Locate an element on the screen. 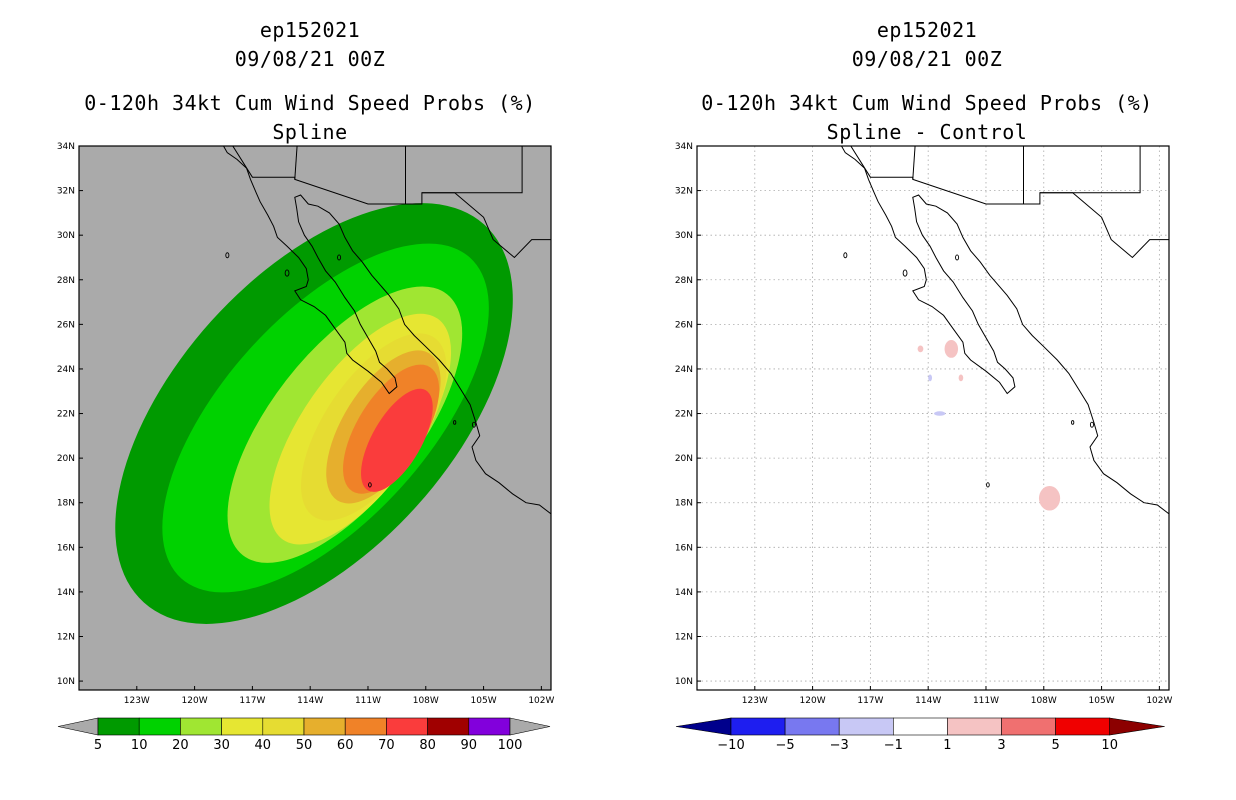  y-tick-label: 22N is located at coordinates (684, 415).